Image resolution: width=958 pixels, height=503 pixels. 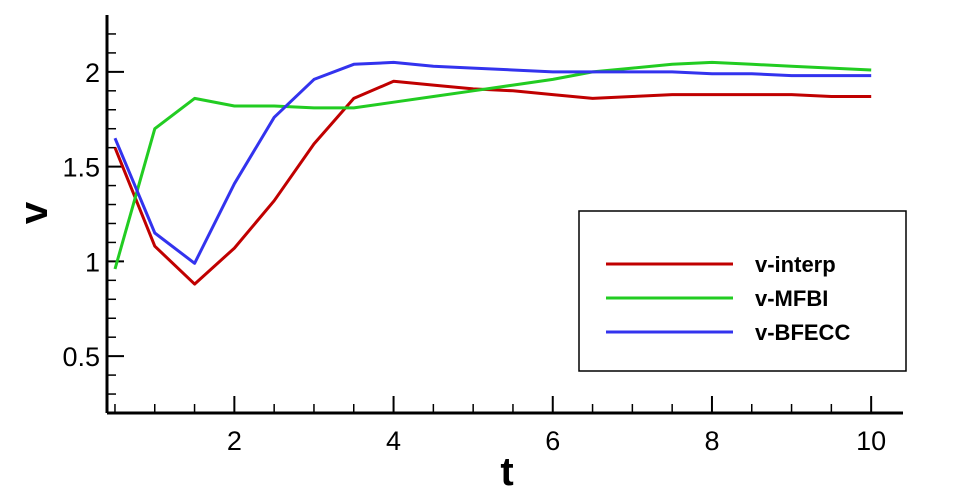 I want to click on legend: v-interp v-MFBI v-BFECC, so click(x=742, y=291).